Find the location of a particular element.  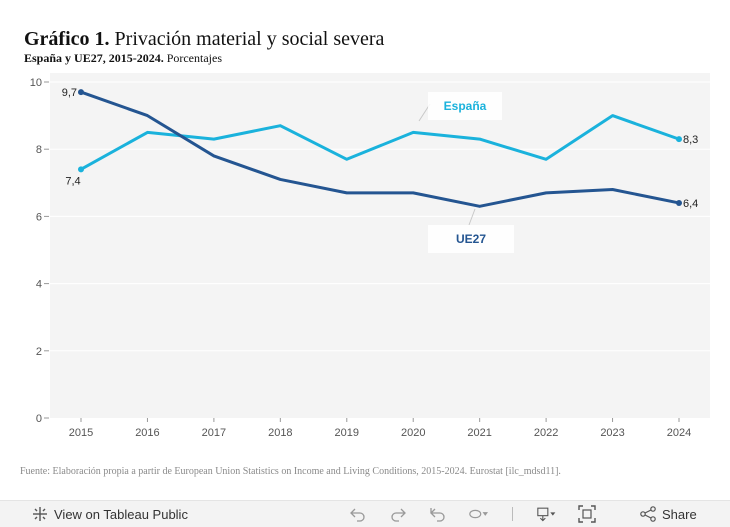

pause-button is located at coordinates (478, 514).